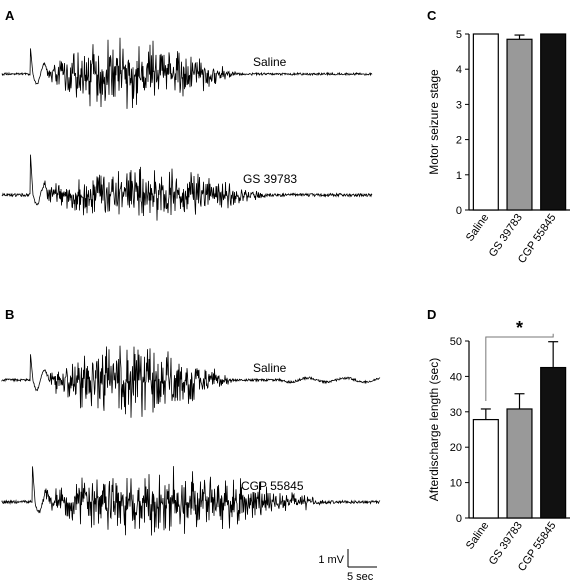 The image size is (578, 581). I want to click on y-tick-label: 40, so click(456, 377).